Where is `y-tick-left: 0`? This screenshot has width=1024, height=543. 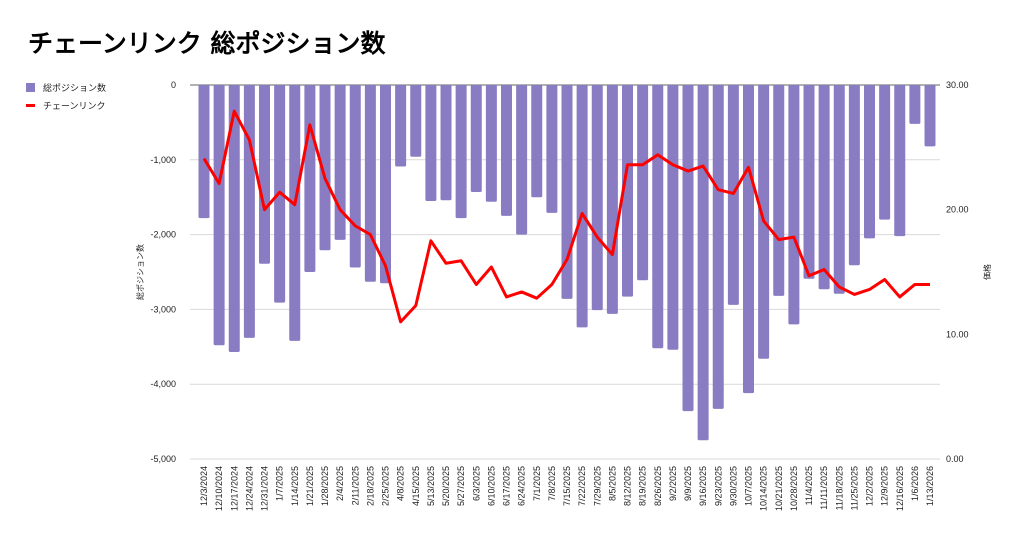
y-tick-left: 0 is located at coordinates (173, 85).